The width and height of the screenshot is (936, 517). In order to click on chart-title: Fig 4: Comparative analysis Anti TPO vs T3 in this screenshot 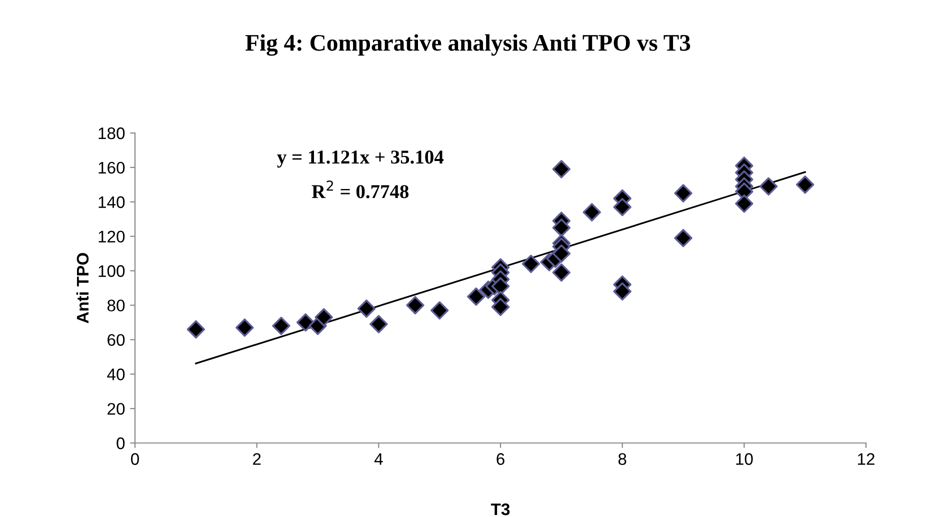, I will do `click(467, 45)`.